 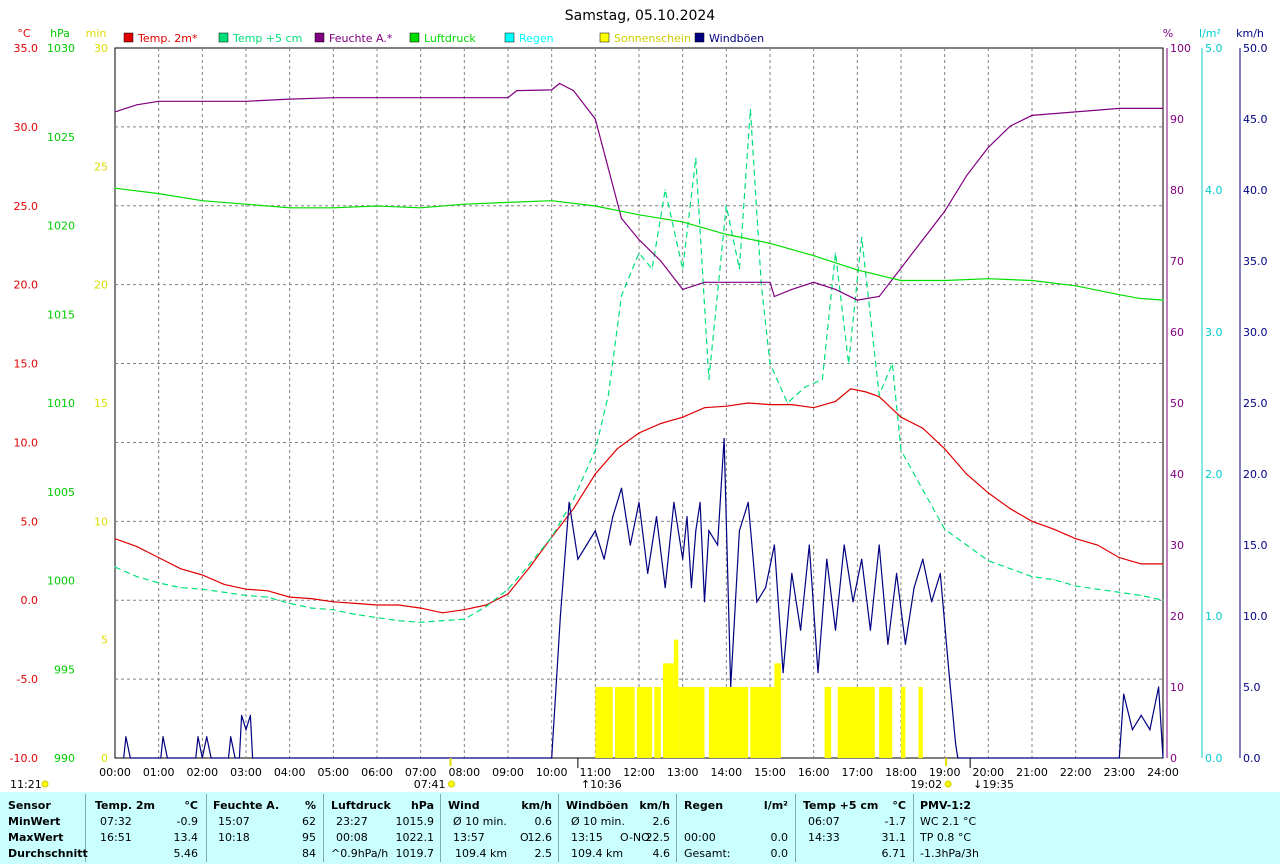 What do you see at coordinates (1177, 119) in the screenshot?
I see `humidity-tick-label: 90` at bounding box center [1177, 119].